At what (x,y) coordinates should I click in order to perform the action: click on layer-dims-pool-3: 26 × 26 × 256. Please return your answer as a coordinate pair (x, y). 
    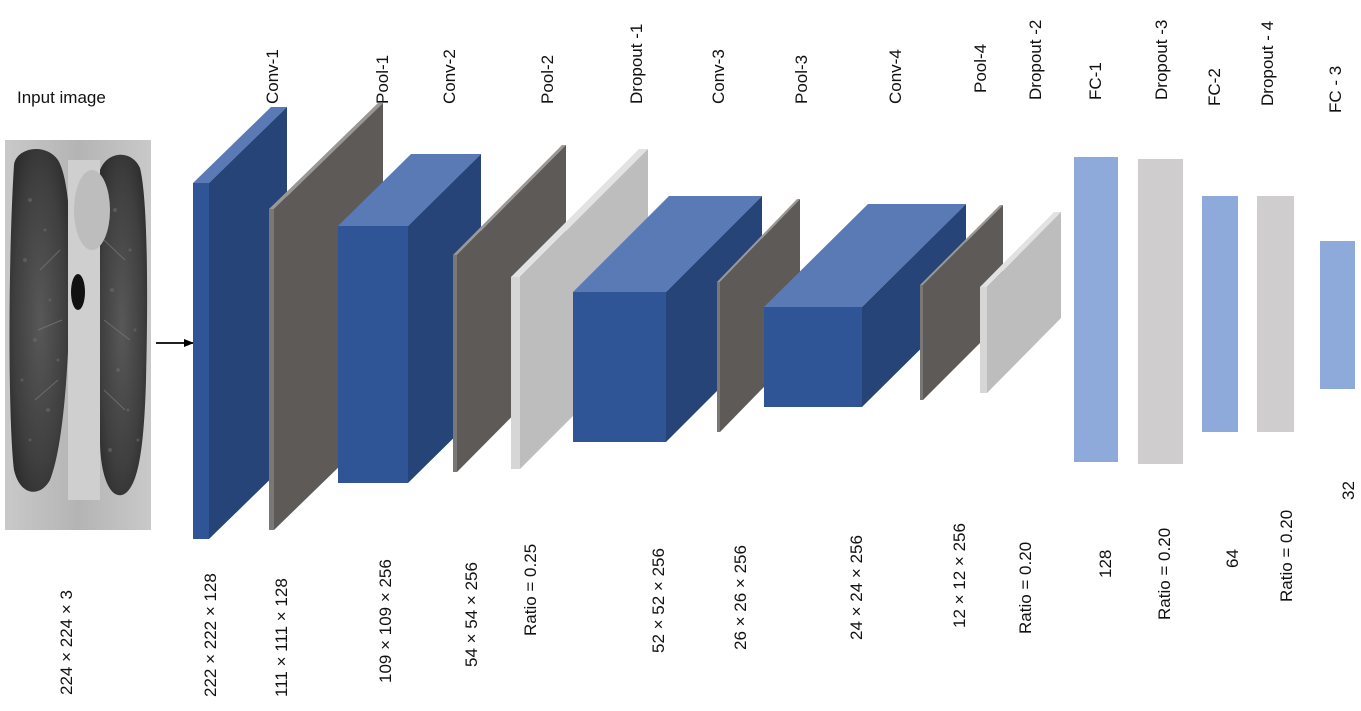
    Looking at the image, I should click on (740, 597).